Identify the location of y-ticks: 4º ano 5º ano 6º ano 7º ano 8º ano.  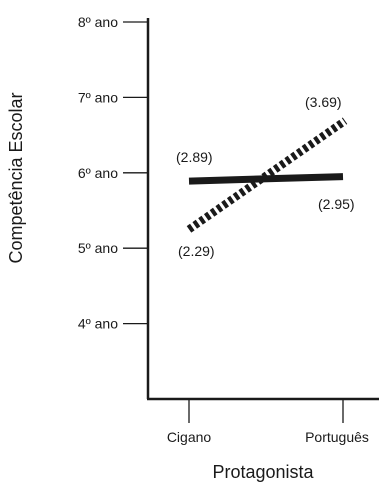
(113, 173).